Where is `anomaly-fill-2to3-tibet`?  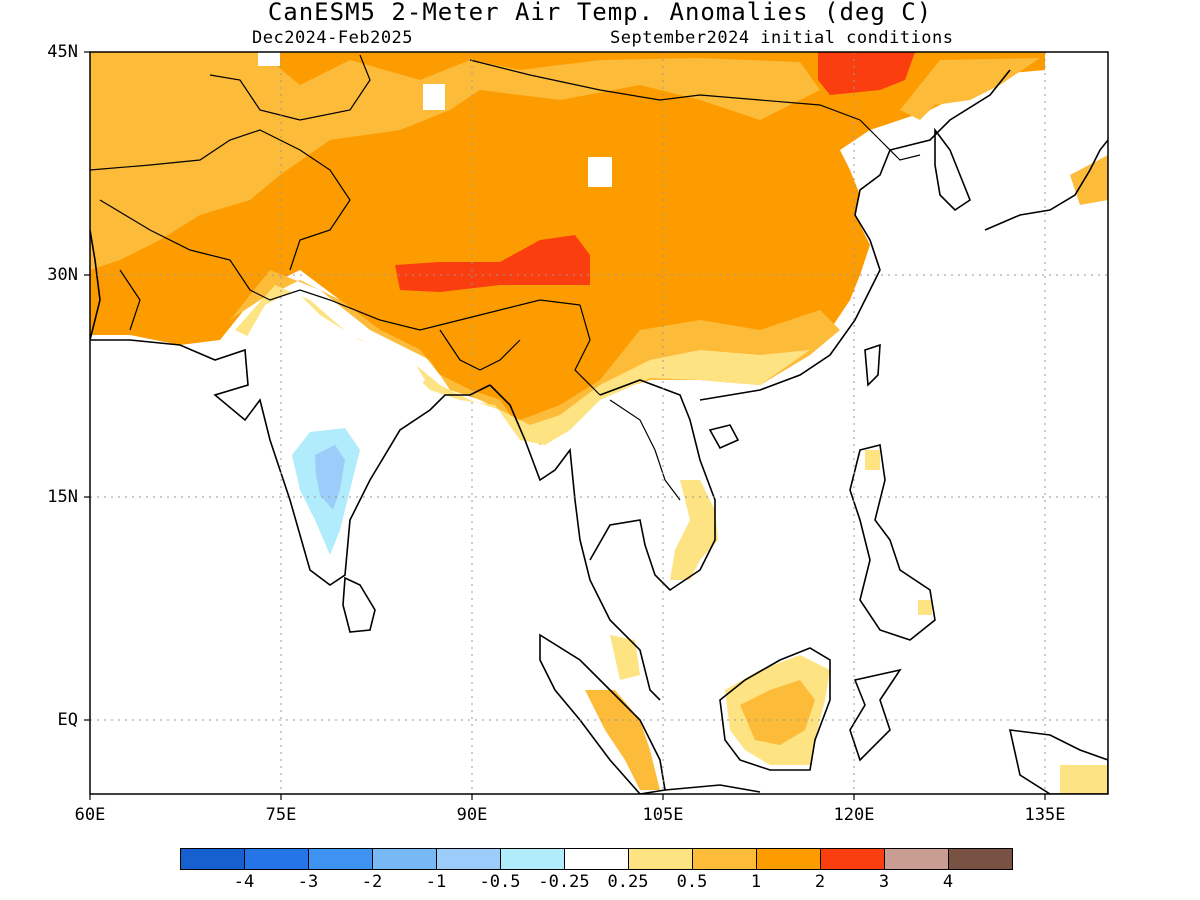
anomaly-fill-2to3-tibet is located at coordinates (492, 263).